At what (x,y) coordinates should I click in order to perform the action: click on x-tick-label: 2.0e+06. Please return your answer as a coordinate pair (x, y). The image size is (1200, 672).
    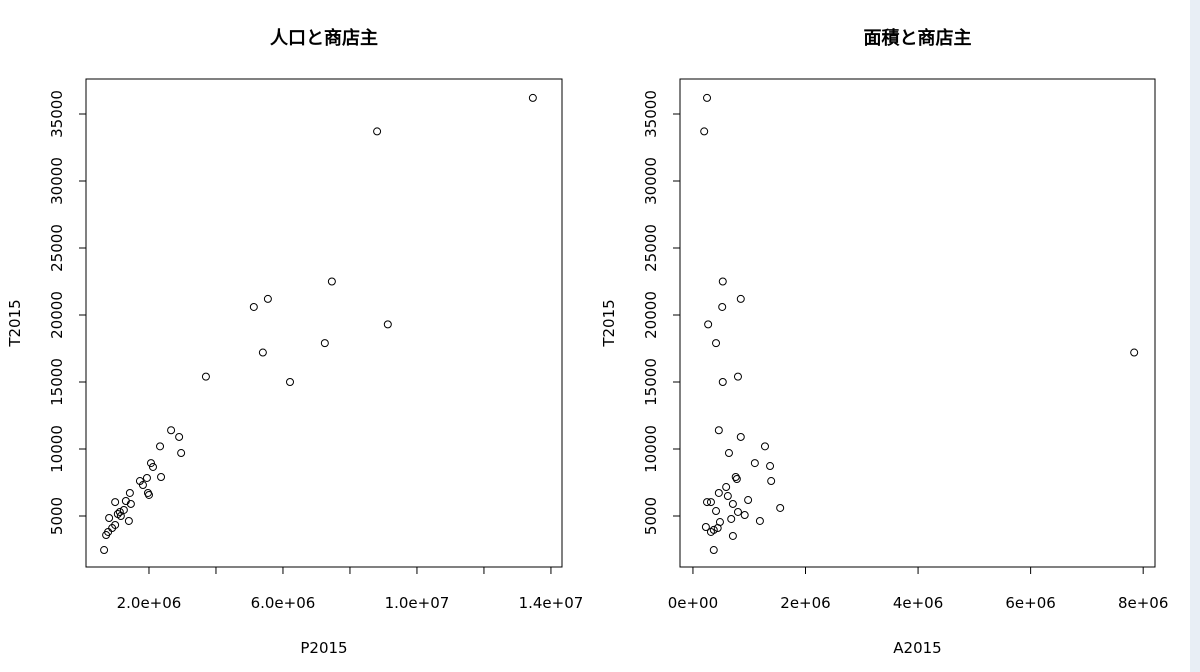
    Looking at the image, I should click on (149, 603).